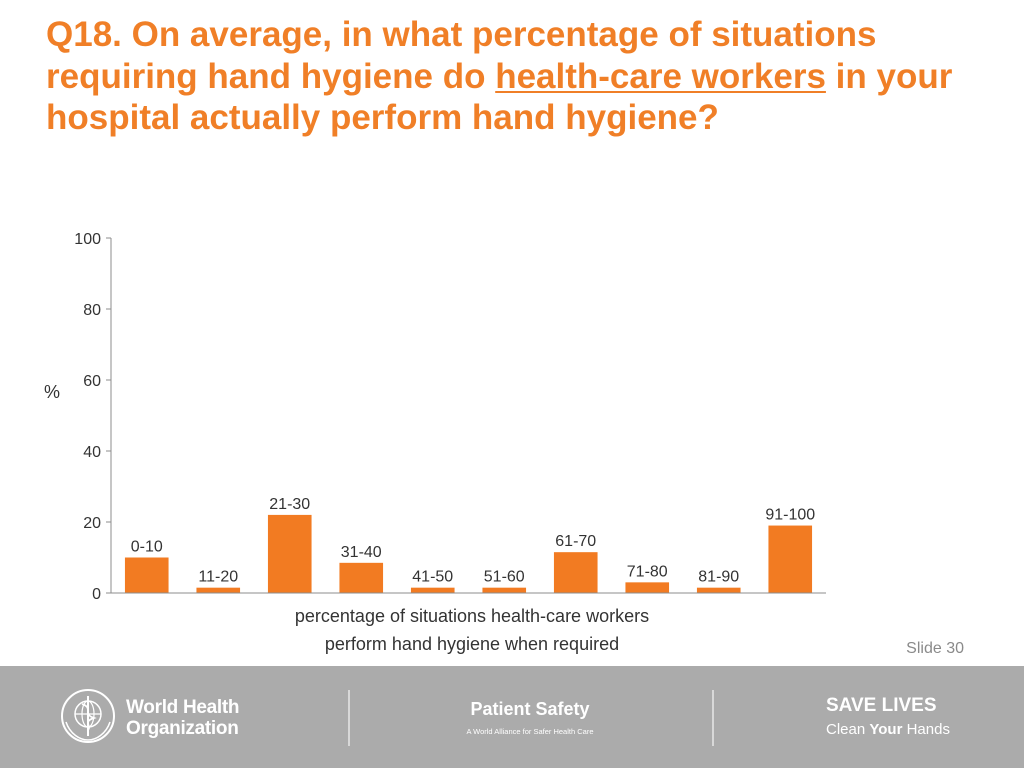 The image size is (1024, 768). What do you see at coordinates (93, 417) in the screenshot?
I see `y-axis: 0 20 40 60 80 100` at bounding box center [93, 417].